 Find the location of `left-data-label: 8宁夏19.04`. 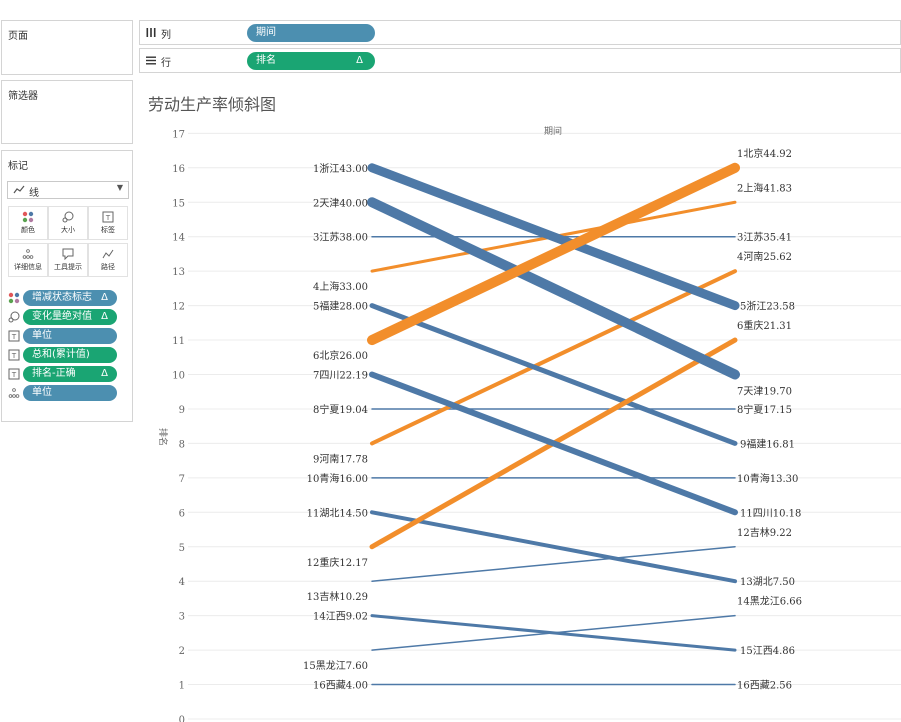

left-data-label: 8宁夏19.04 is located at coordinates (340, 409).